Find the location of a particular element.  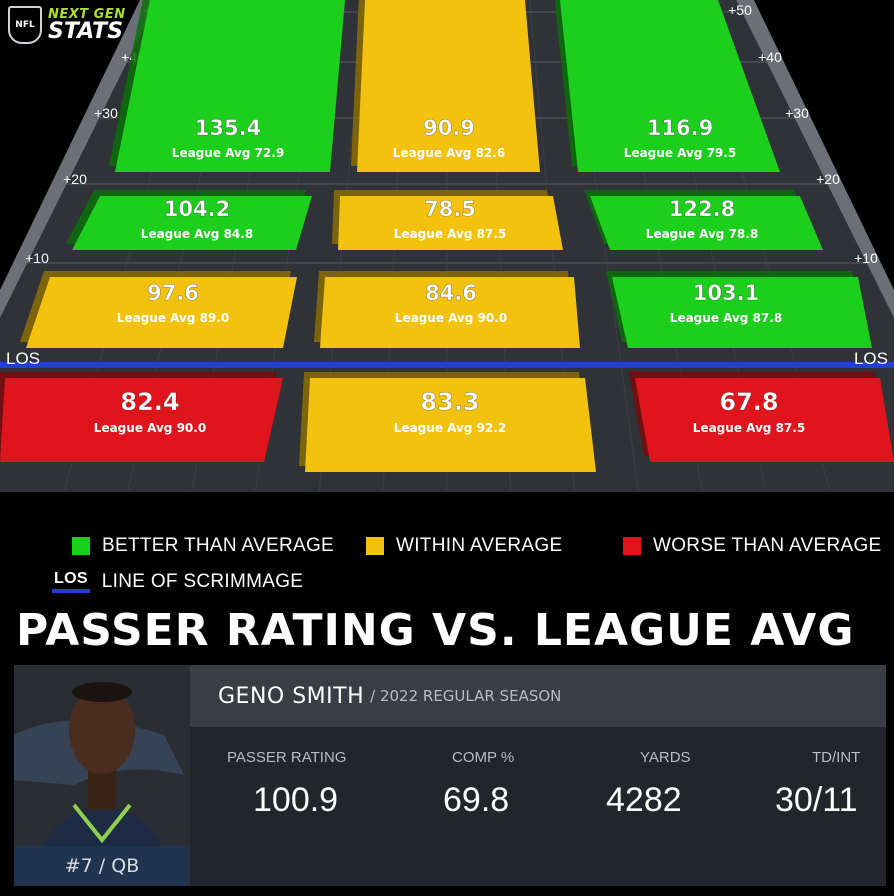

zone-value: 84.6 is located at coordinates (451, 293).